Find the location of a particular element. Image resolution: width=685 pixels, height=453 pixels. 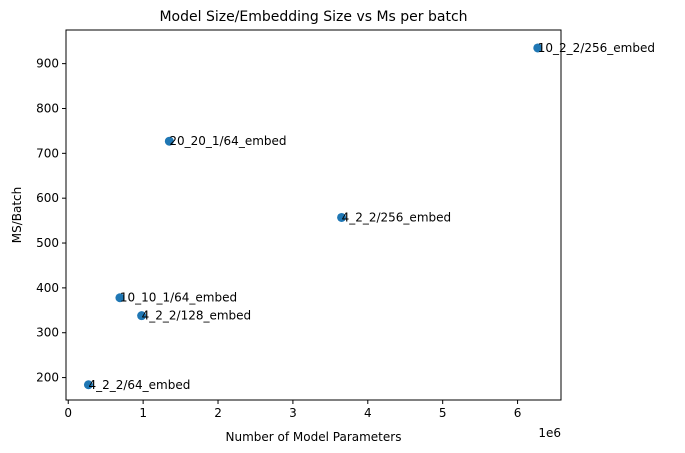

y-tick-label: 600 is located at coordinates (47, 198).